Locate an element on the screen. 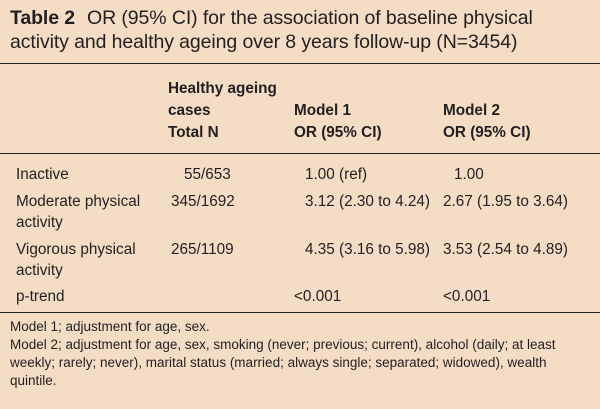 This screenshot has width=600, height=409. row-model2: <0.001 is located at coordinates (467, 296).